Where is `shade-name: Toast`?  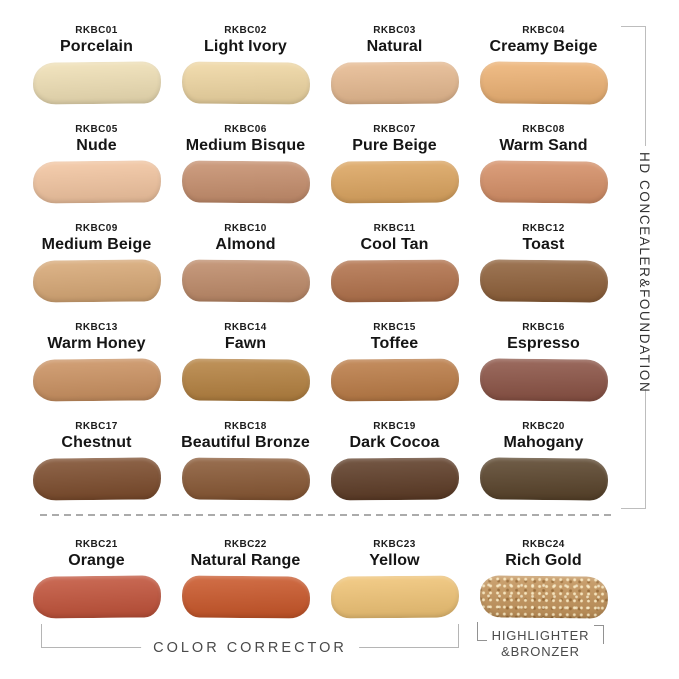
shade-name: Toast is located at coordinates (543, 244).